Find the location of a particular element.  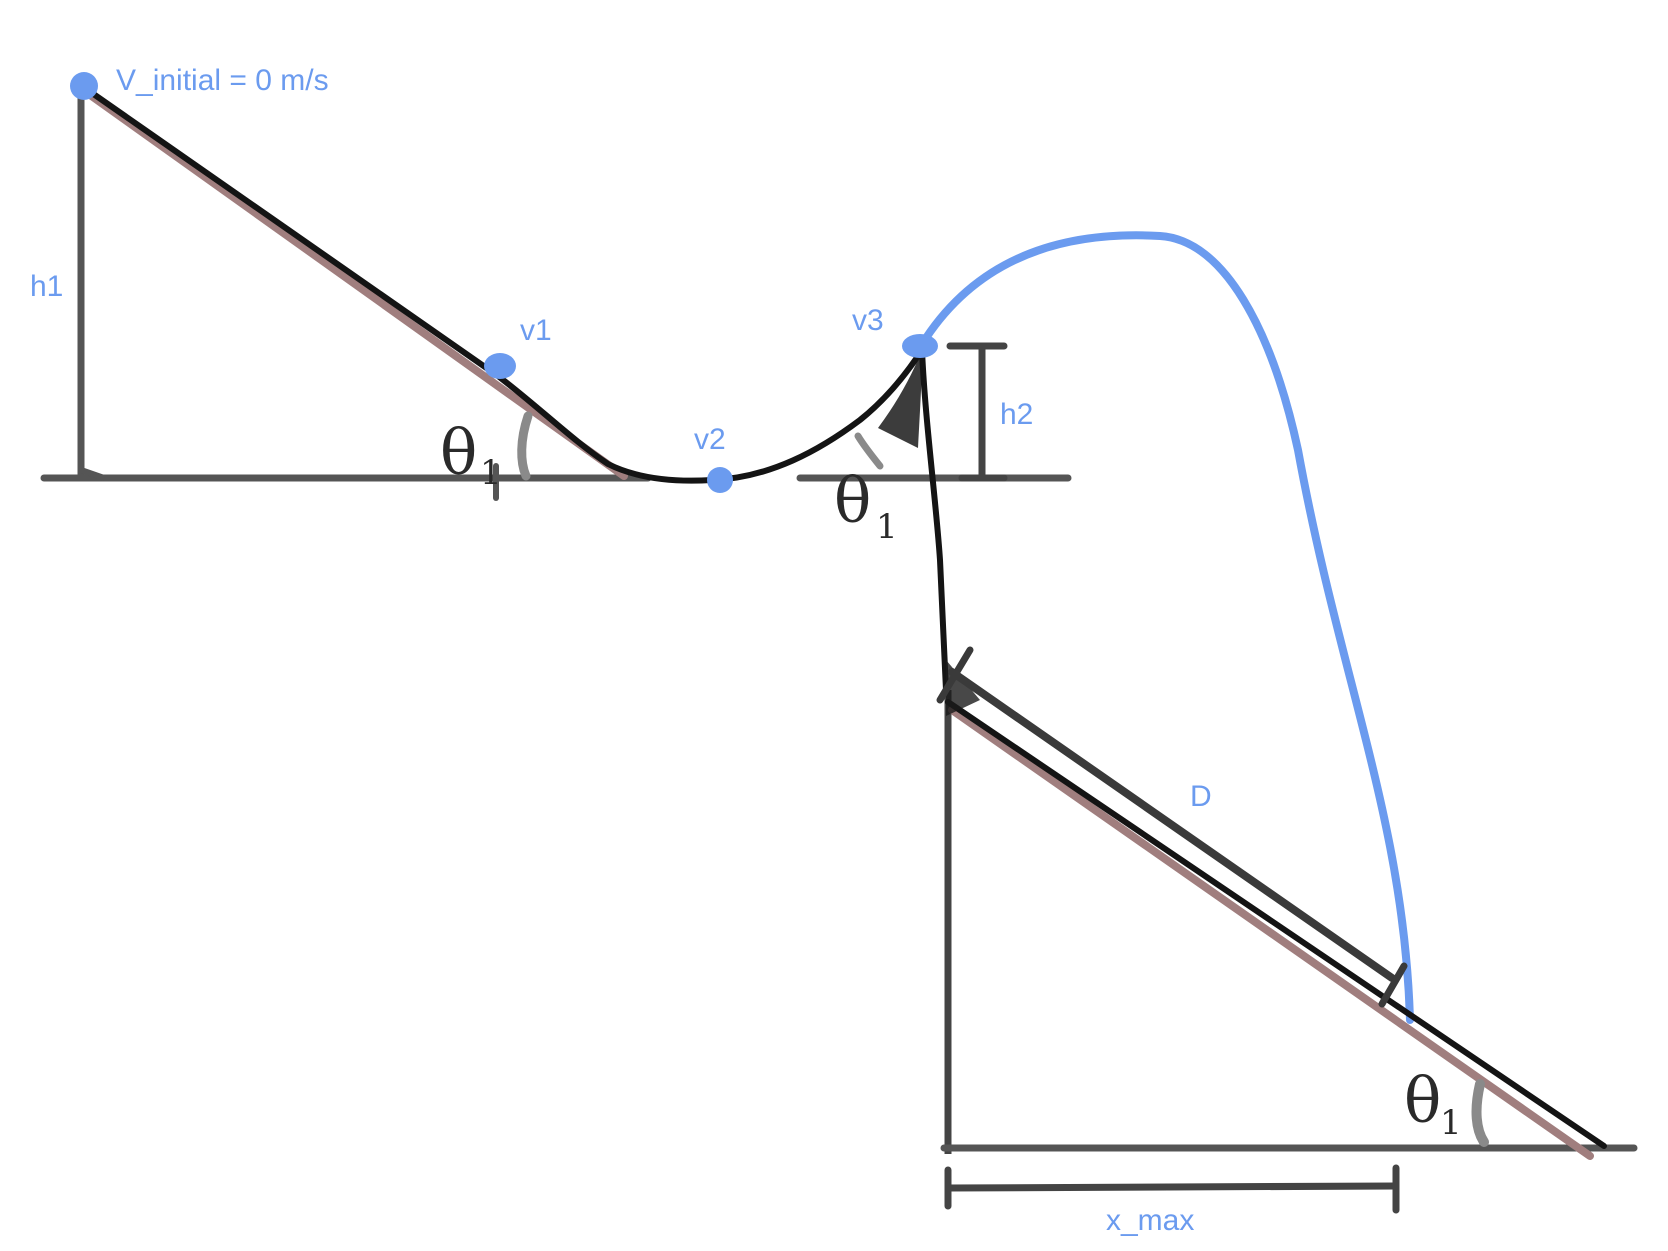

x-max-label: x_max is located at coordinates (1150, 1220).